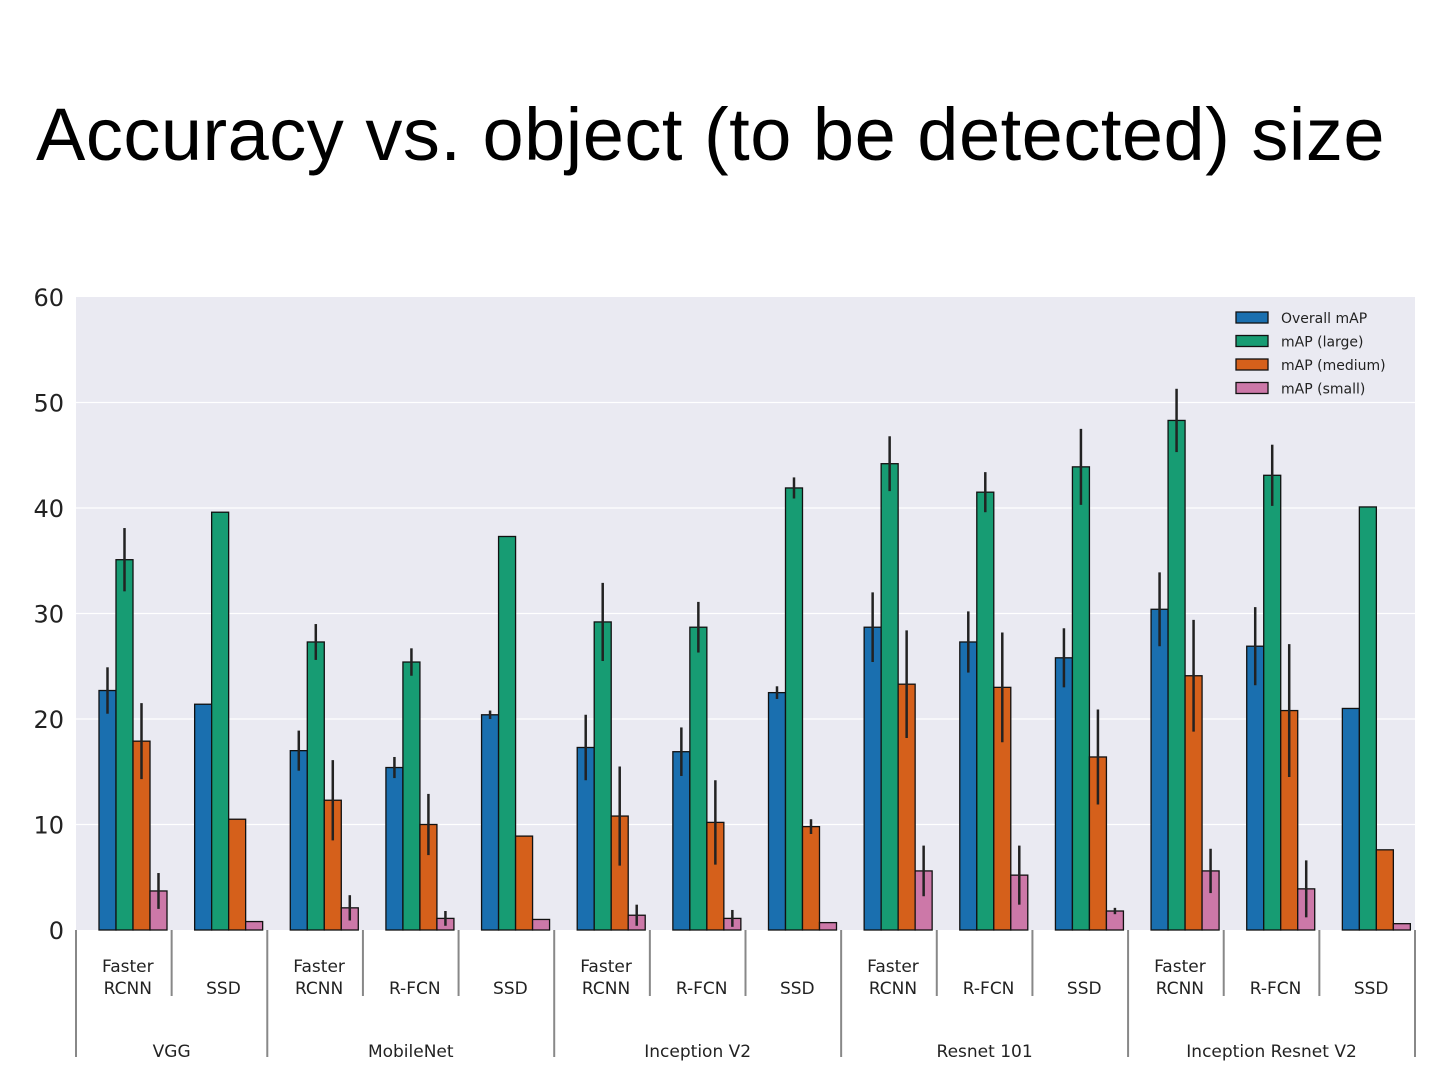 This screenshot has height=1080, width=1440. Describe the element at coordinates (48, 404) in the screenshot. I see `y-tick-label: 50` at that location.